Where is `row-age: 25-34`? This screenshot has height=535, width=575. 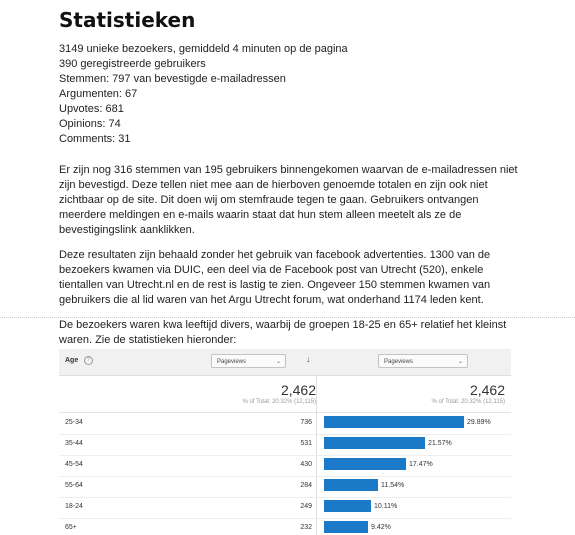 row-age: 25-34 is located at coordinates (74, 422).